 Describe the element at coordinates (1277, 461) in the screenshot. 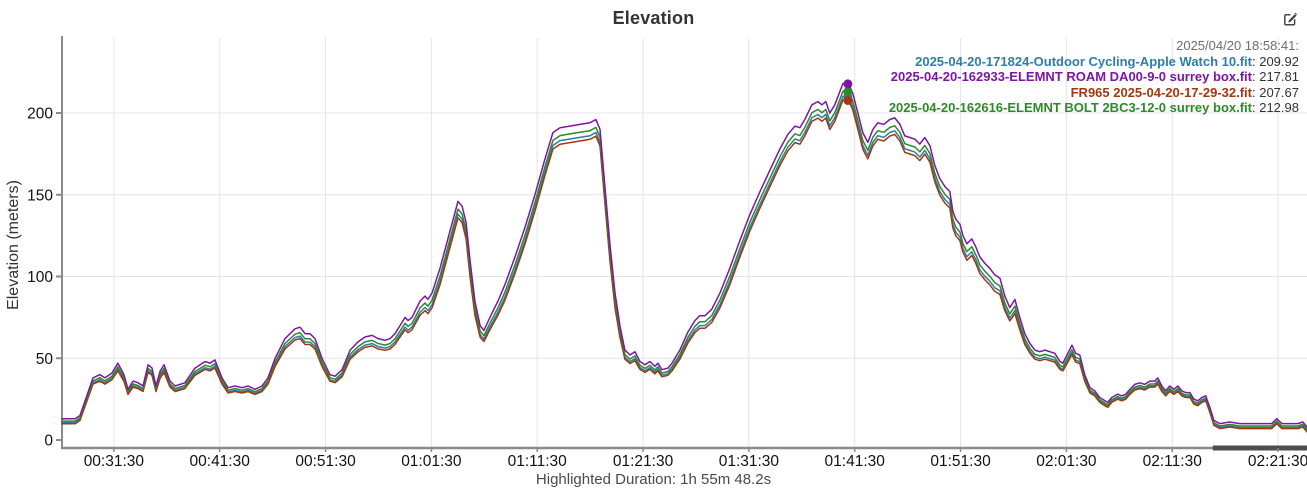

I see `x-tick-label: 02:21:30` at that location.